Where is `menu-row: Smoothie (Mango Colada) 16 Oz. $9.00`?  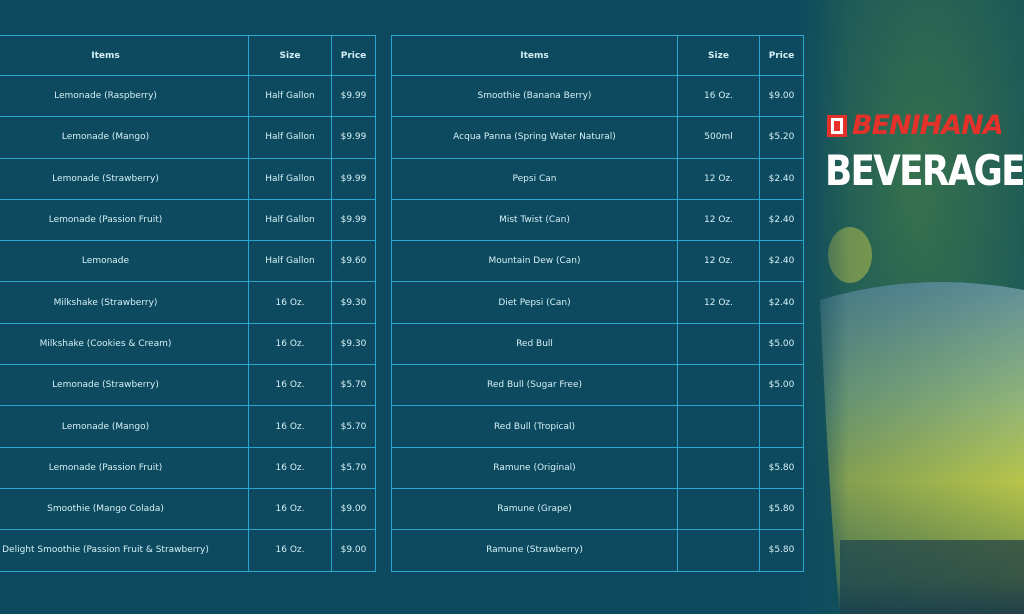 menu-row: Smoothie (Mango Colada) 16 Oz. $9.00 is located at coordinates (188, 509).